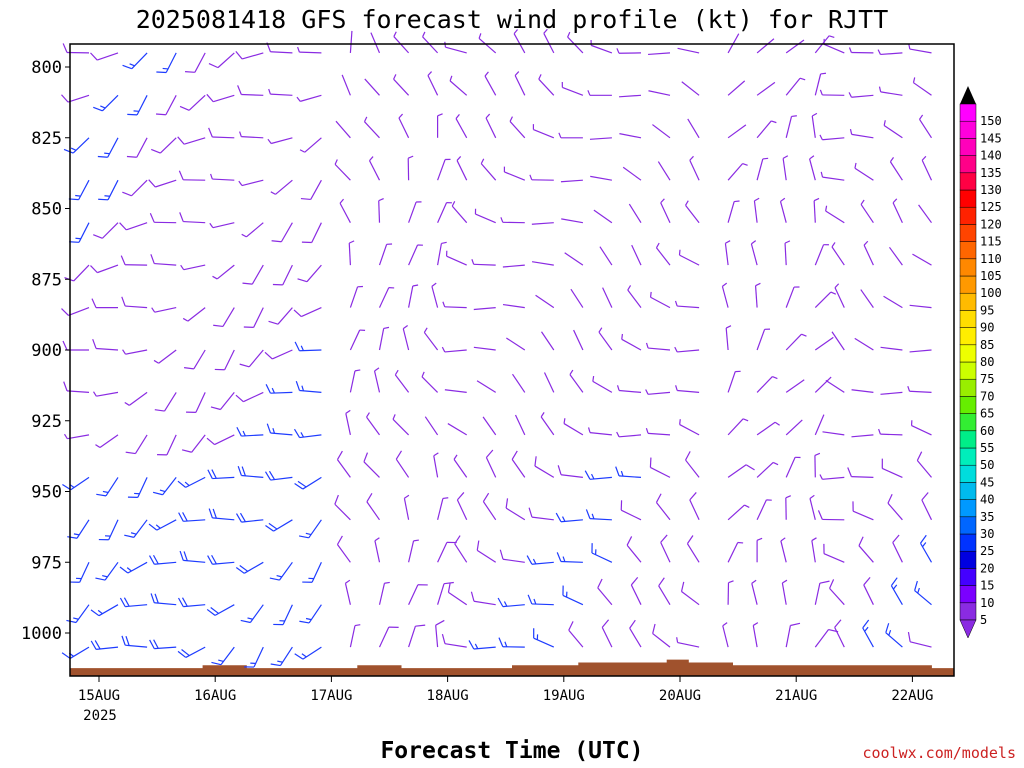 The image size is (1024, 768). I want to click on y-tick-label: 975, so click(46, 563).